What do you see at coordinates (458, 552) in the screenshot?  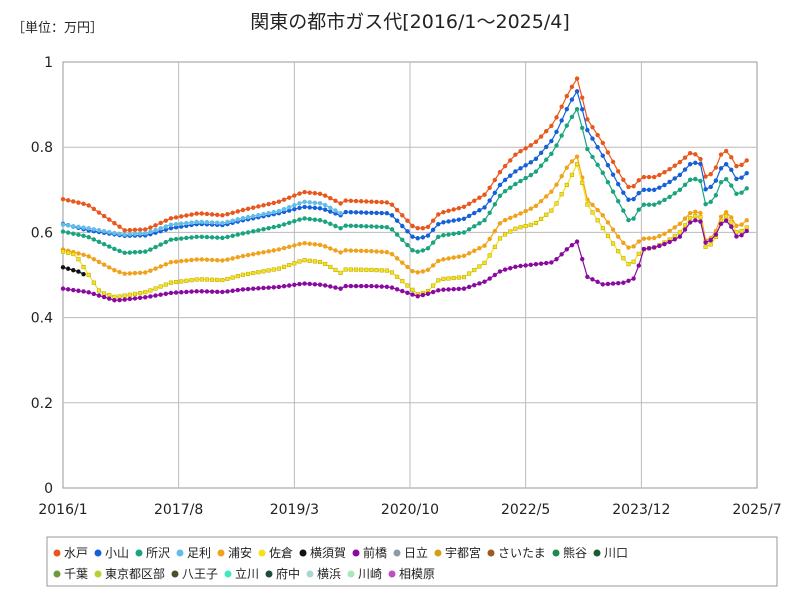 I see `legend-item: 宇都宮` at bounding box center [458, 552].